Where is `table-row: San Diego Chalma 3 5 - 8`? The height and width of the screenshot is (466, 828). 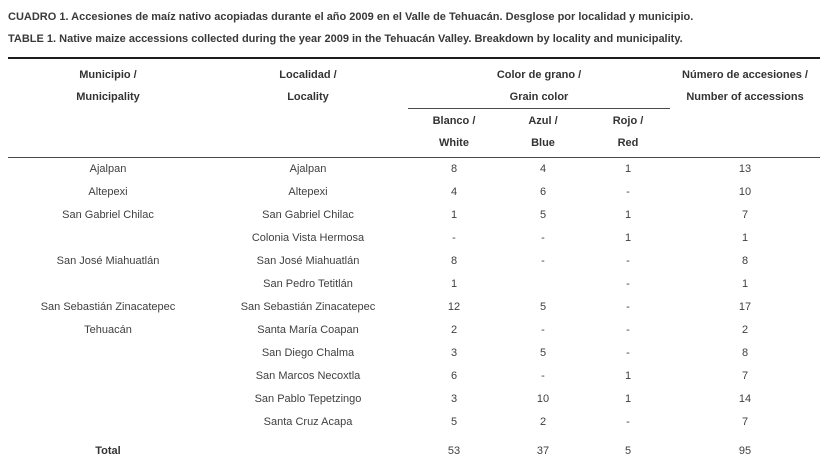 table-row: San Diego Chalma 3 5 - 8 is located at coordinates (414, 353).